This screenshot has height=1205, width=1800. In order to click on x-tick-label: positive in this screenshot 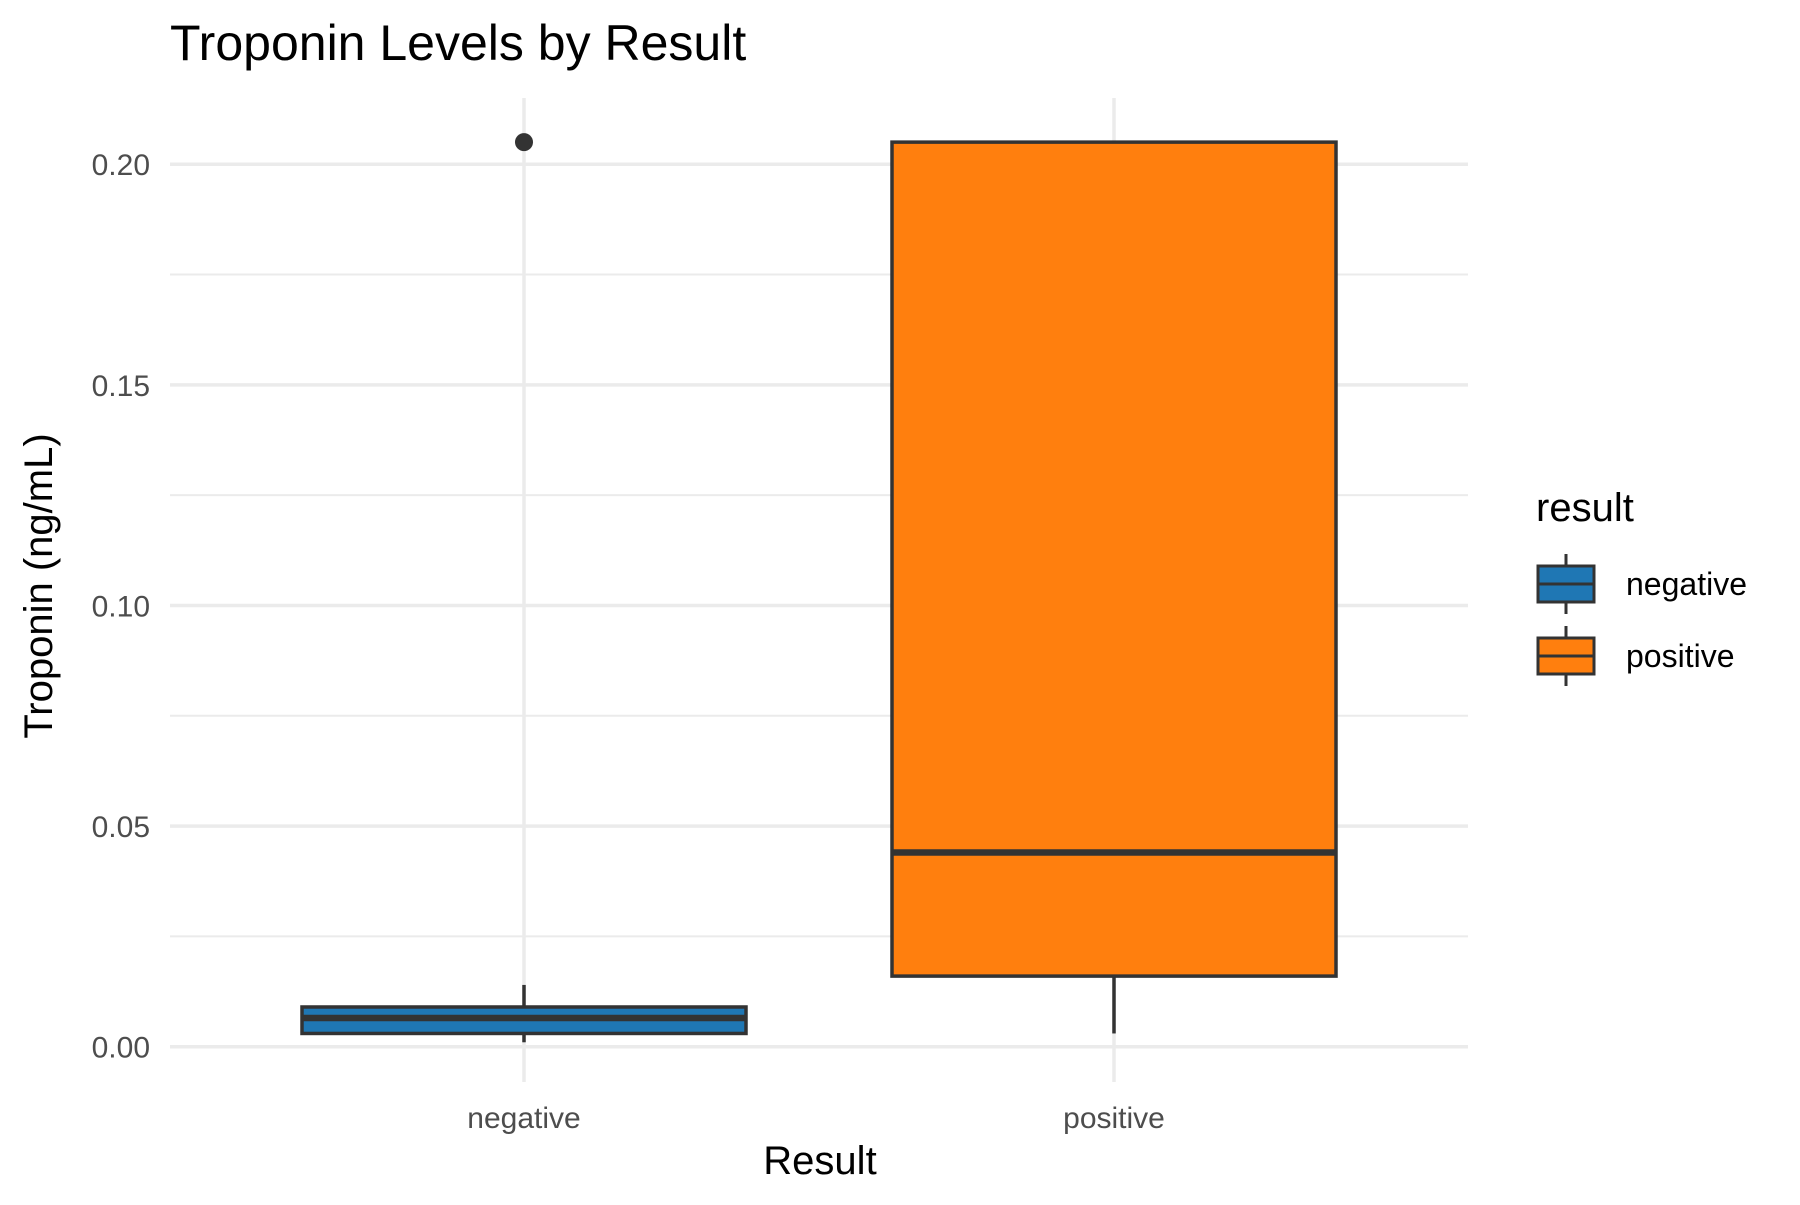, I will do `click(1114, 1118)`.